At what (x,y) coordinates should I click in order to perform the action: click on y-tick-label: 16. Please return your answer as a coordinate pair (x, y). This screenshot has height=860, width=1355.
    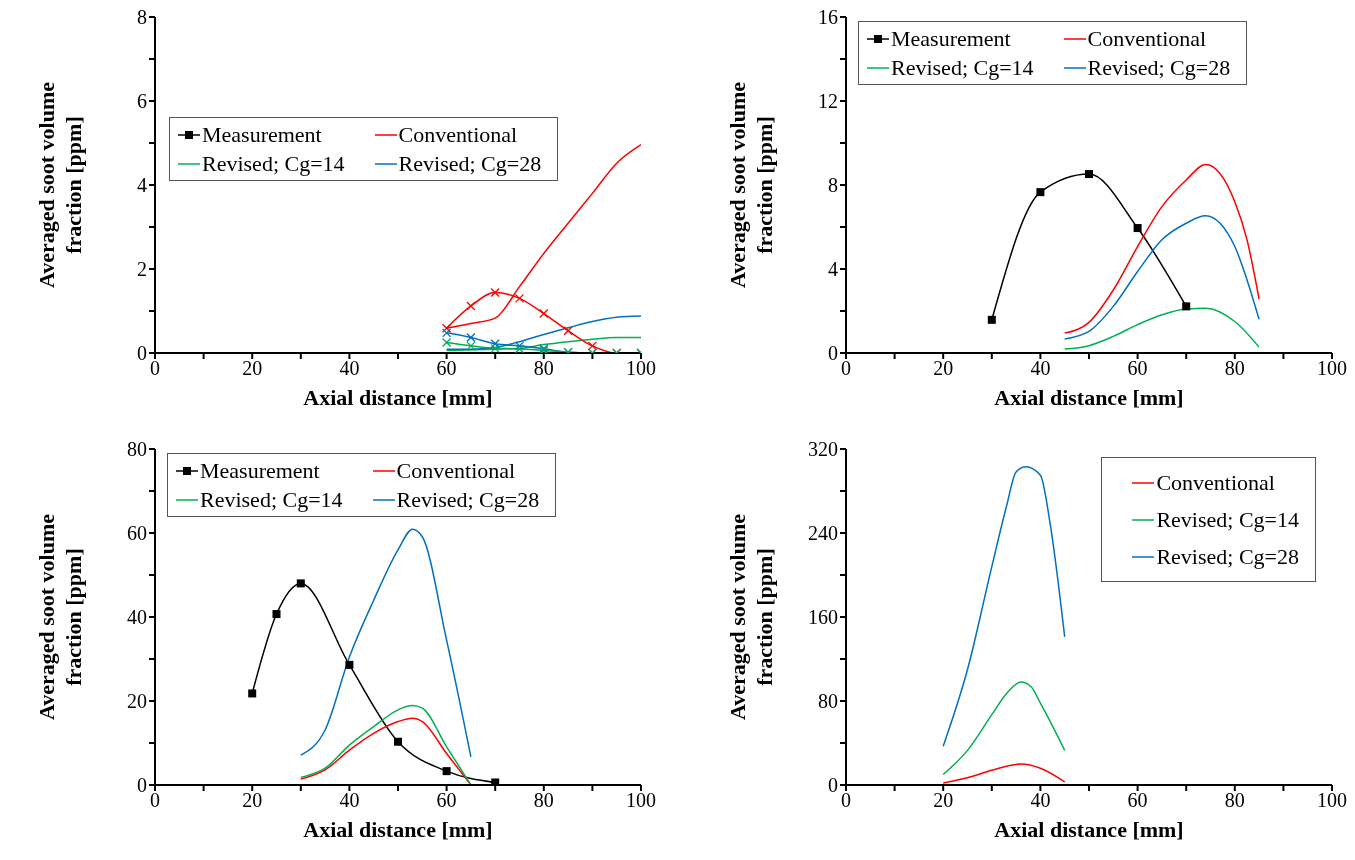
    Looking at the image, I should click on (828, 17).